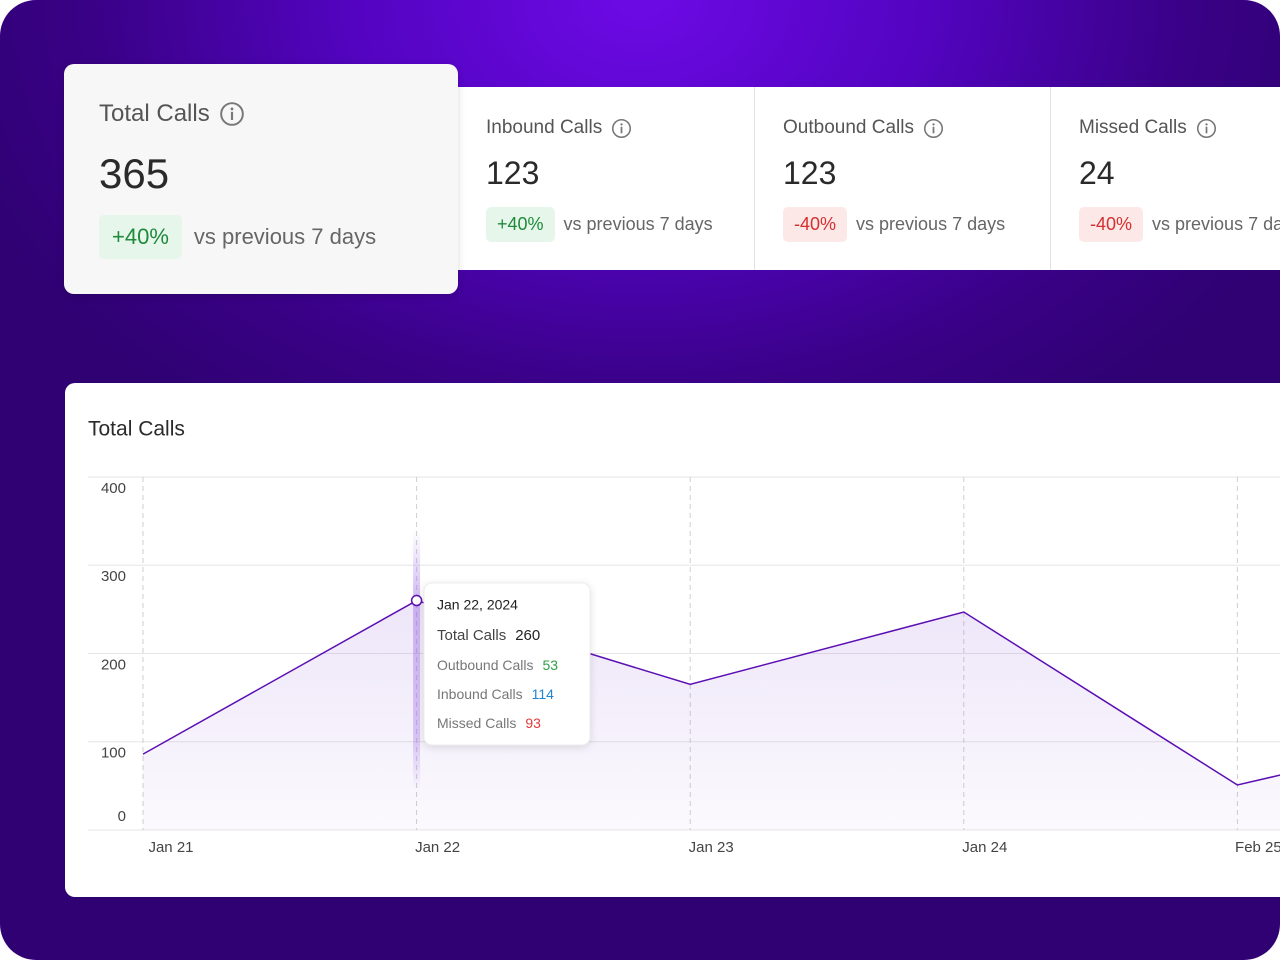  What do you see at coordinates (416, 600) in the screenshot?
I see `hover-point` at bounding box center [416, 600].